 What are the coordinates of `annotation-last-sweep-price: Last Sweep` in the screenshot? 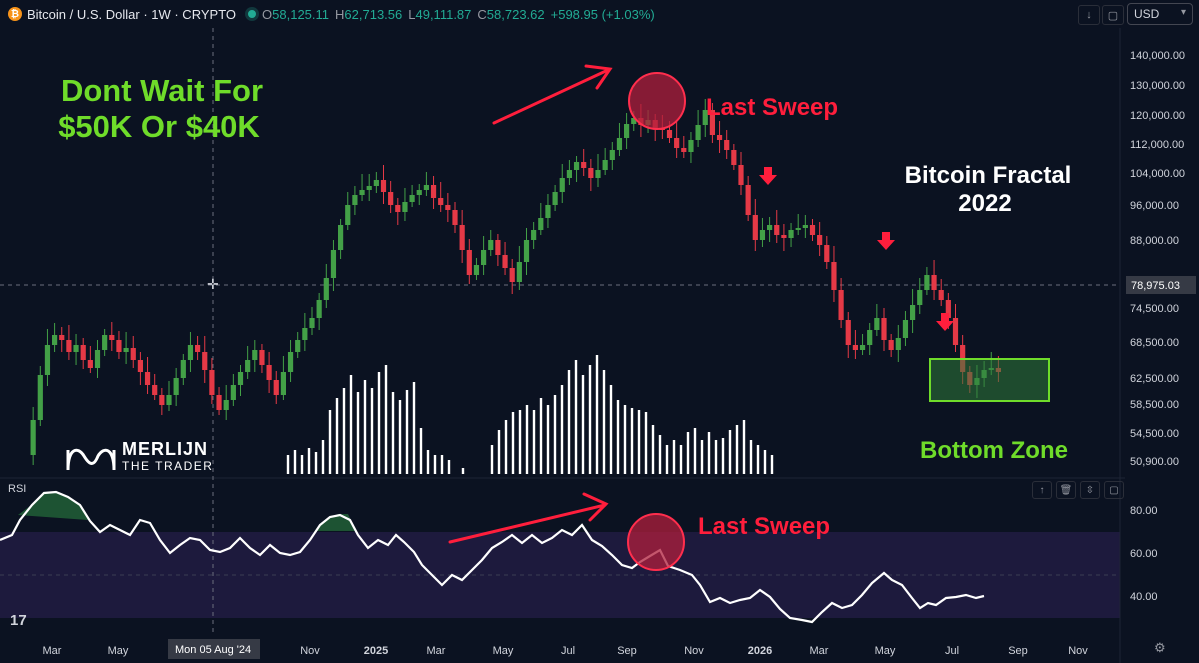 It's located at (772, 107).